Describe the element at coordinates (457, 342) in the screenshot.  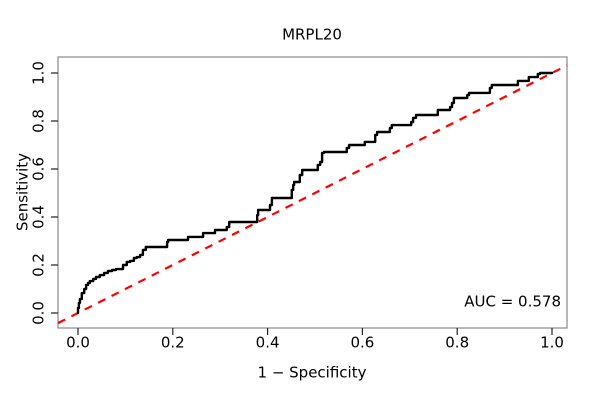
I see `x-tick-label: 0.8` at that location.